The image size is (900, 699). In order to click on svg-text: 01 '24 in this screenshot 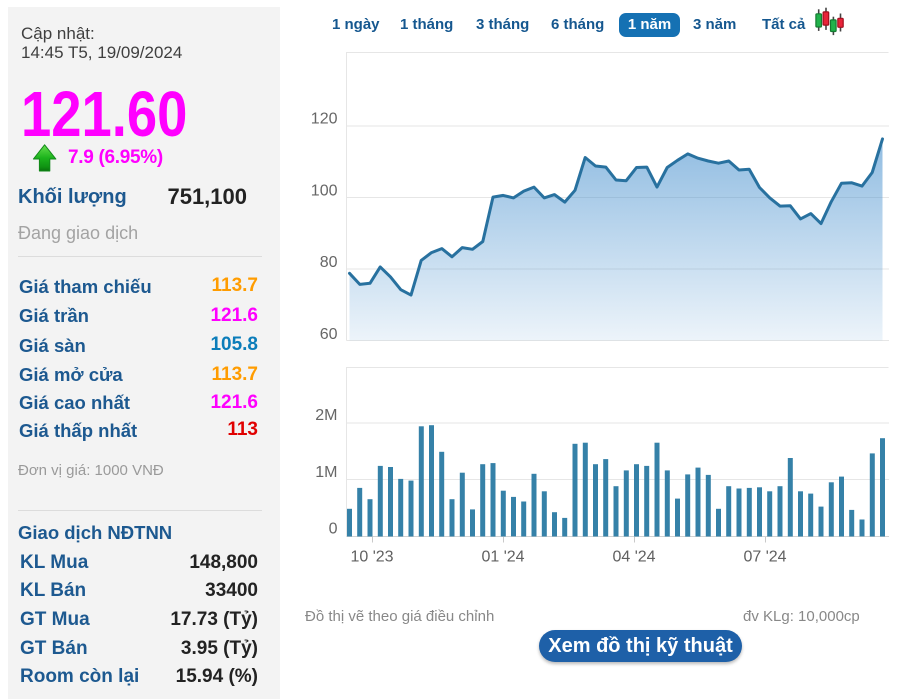, I will do `click(502, 557)`.